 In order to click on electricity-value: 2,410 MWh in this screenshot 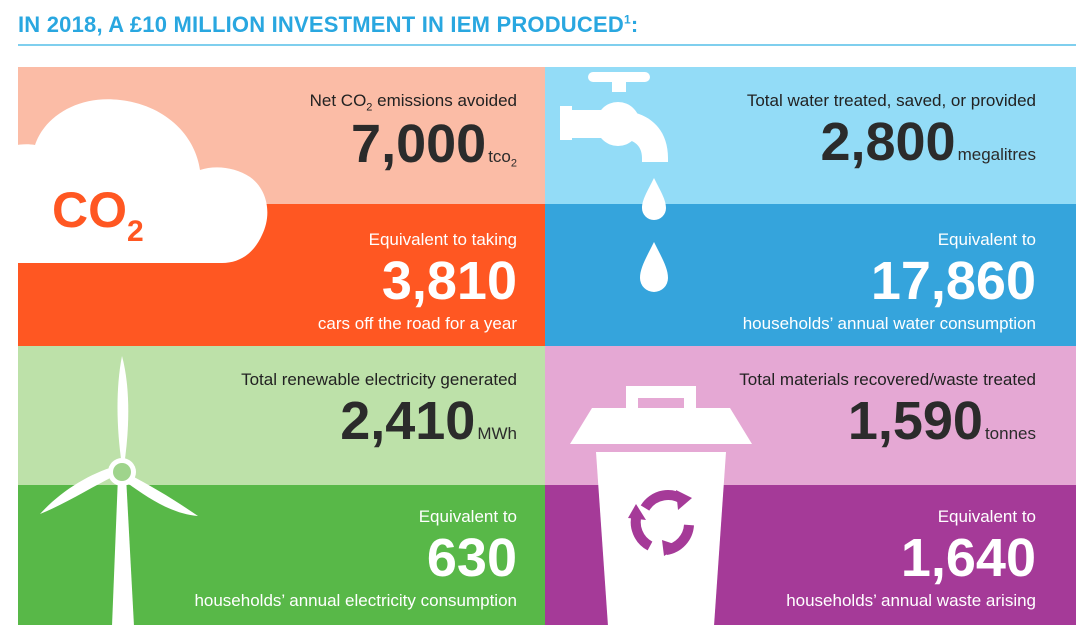, I will do `click(428, 421)`.